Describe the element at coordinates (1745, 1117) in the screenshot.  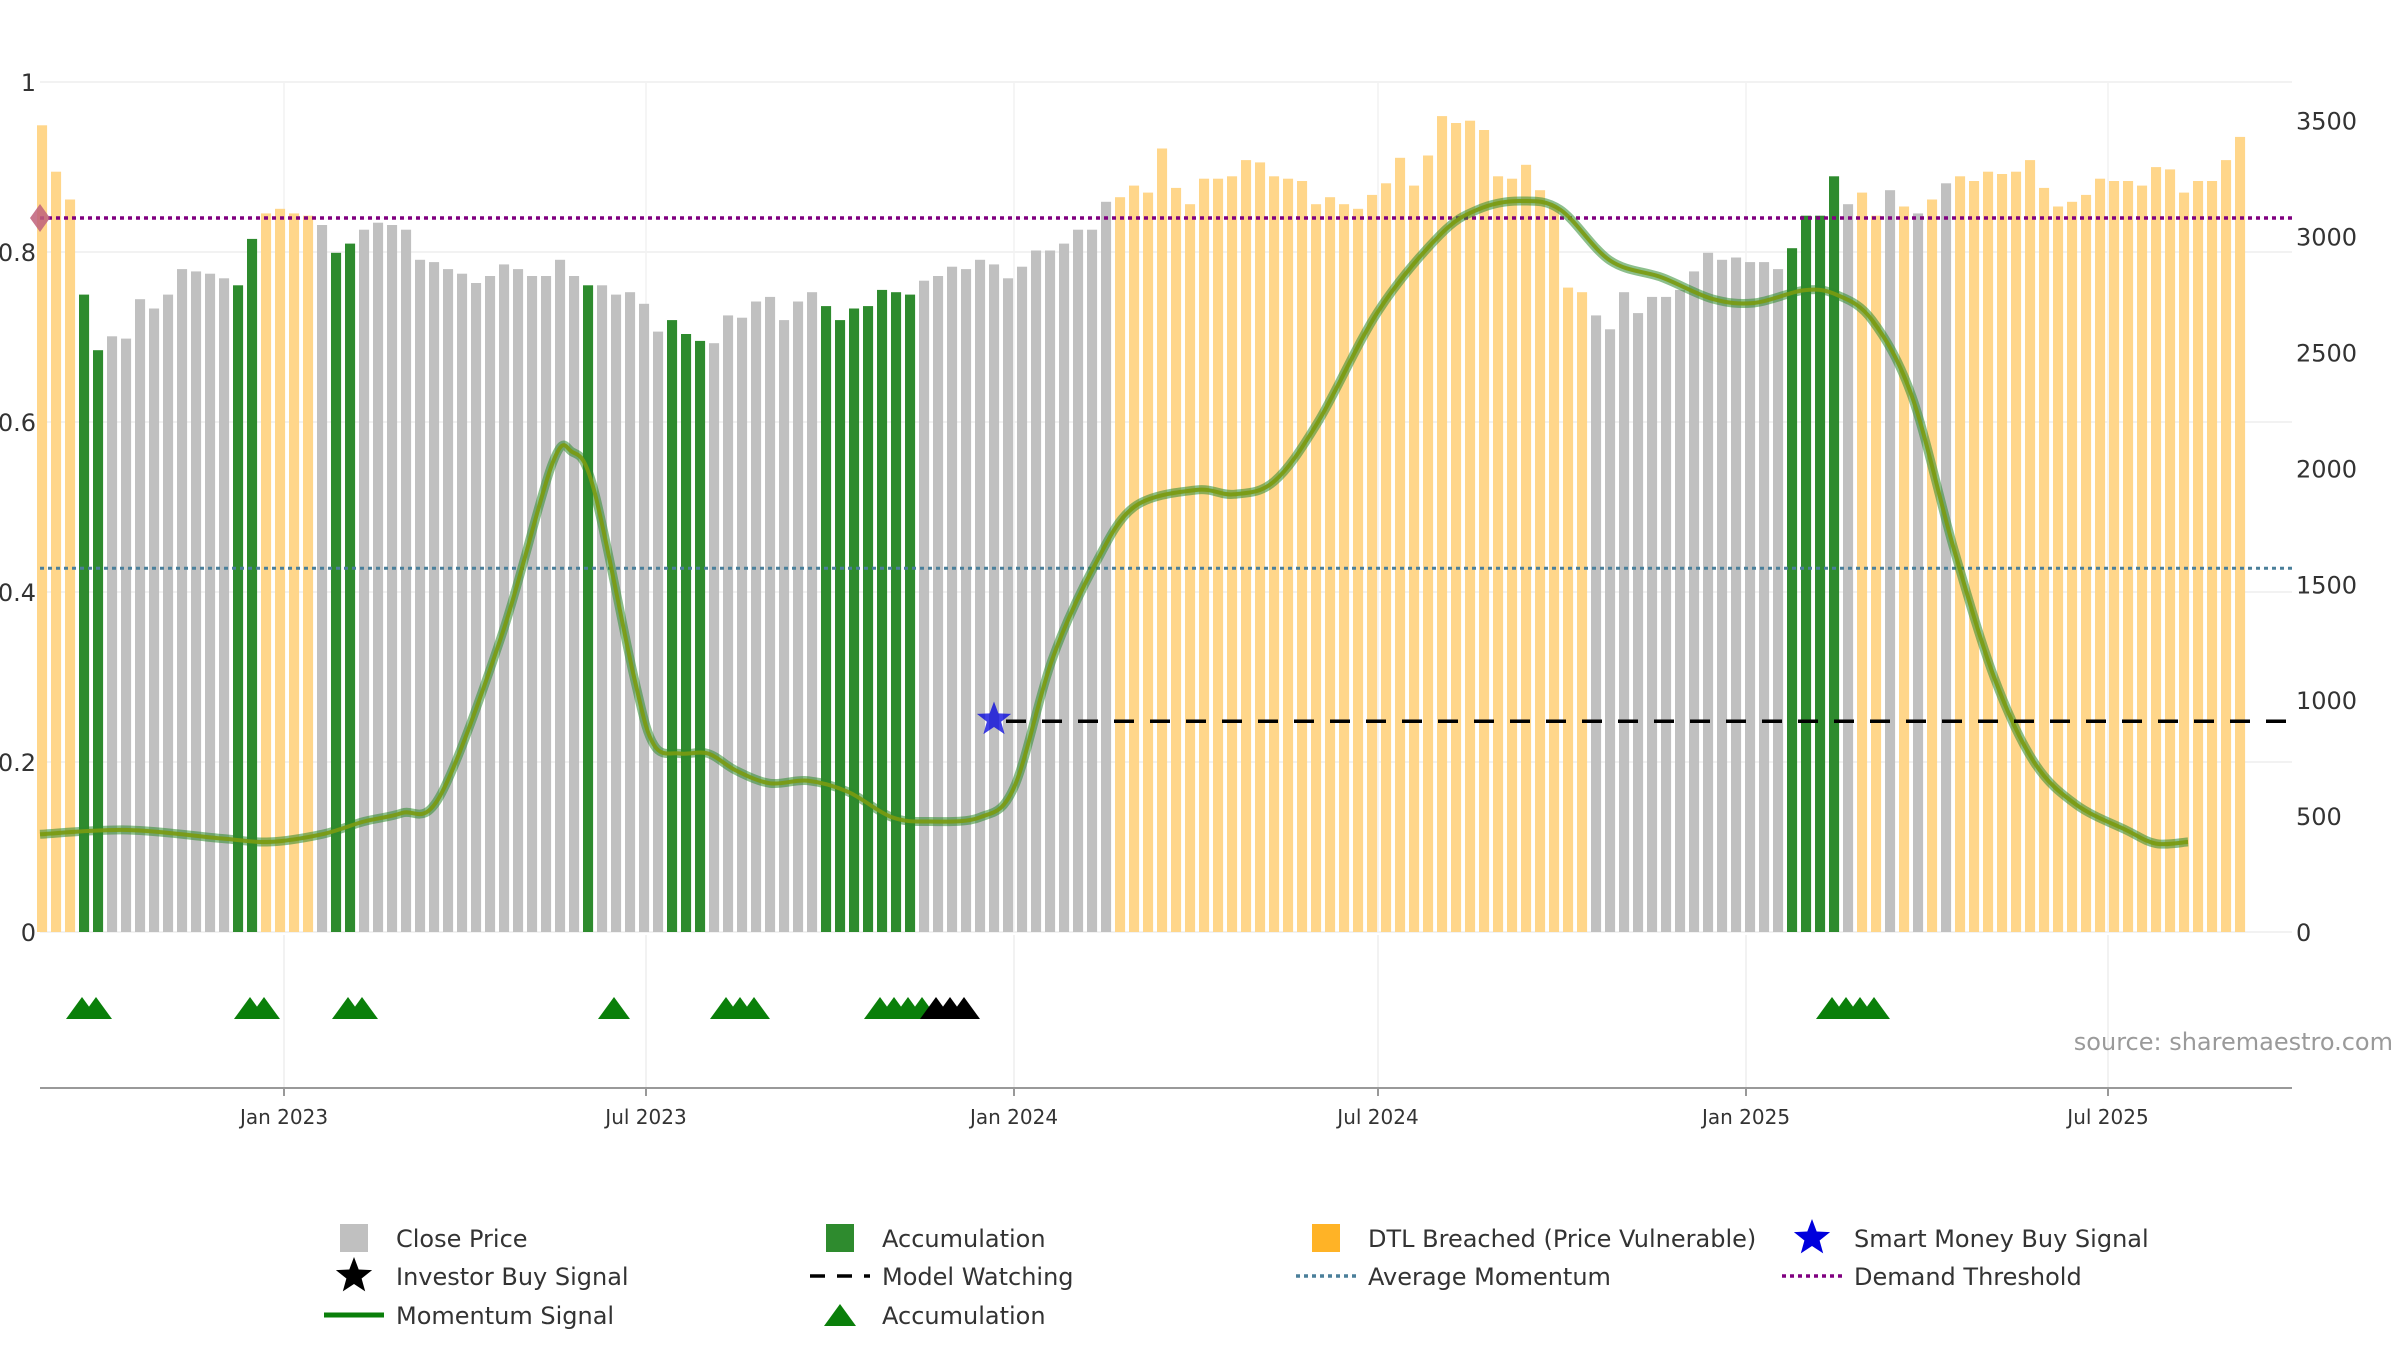
I see `x-tick-label: Jan 2025` at that location.